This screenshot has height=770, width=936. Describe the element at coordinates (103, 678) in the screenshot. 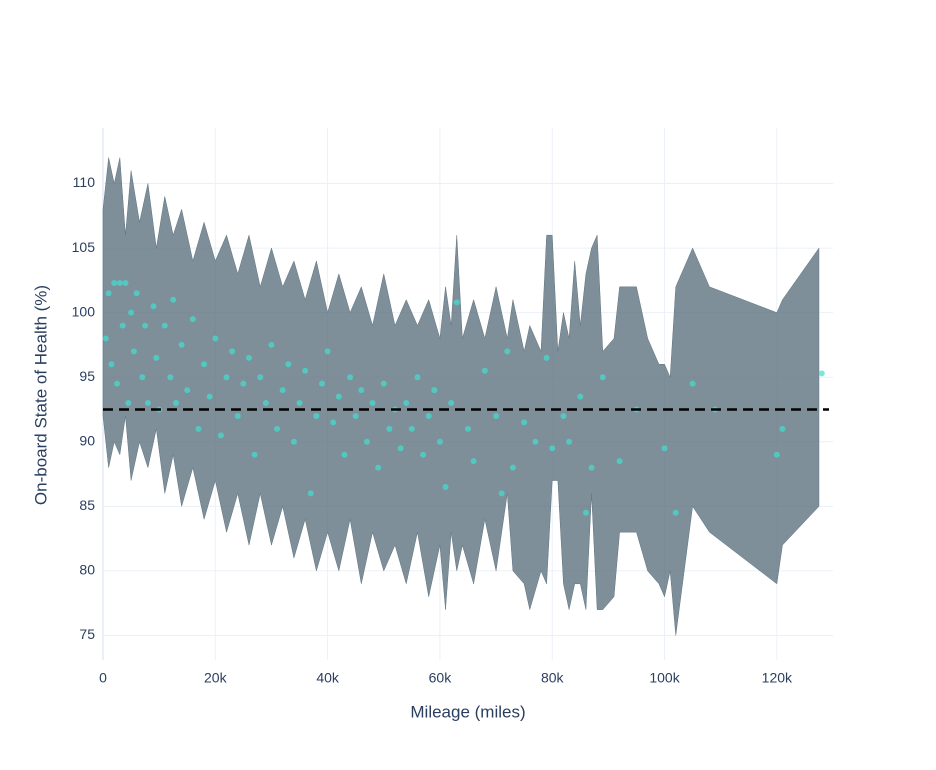

I see `x-tick-label: 0` at that location.